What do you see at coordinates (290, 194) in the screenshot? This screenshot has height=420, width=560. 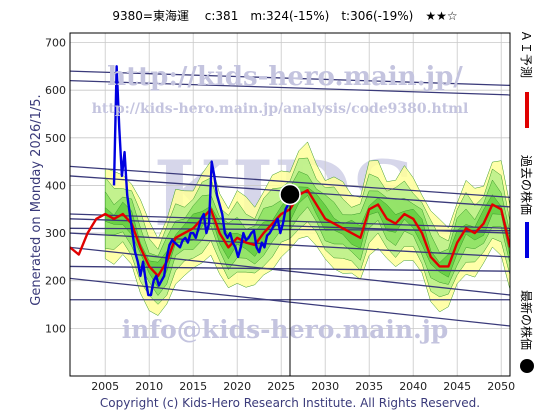 I see `current-price-marker` at bounding box center [290, 194].